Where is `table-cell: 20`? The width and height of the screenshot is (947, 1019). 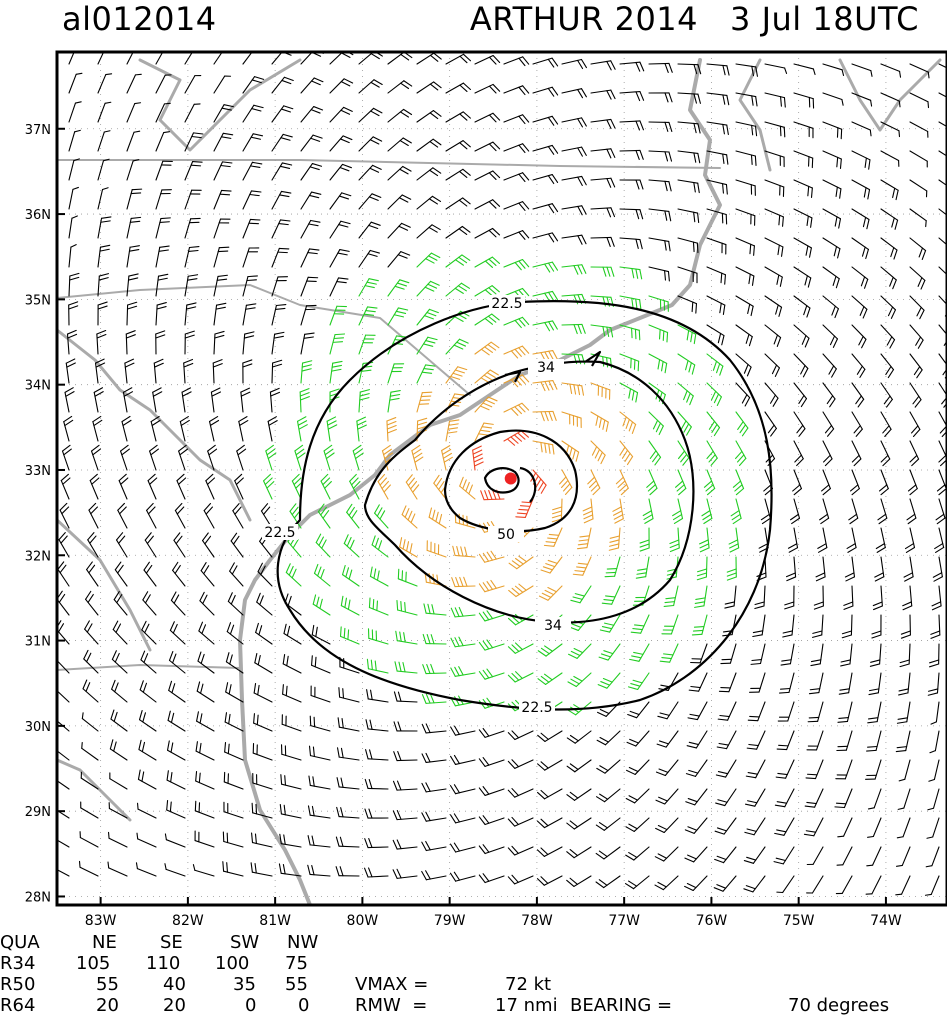 table-cell: 20 is located at coordinates (107, 1005).